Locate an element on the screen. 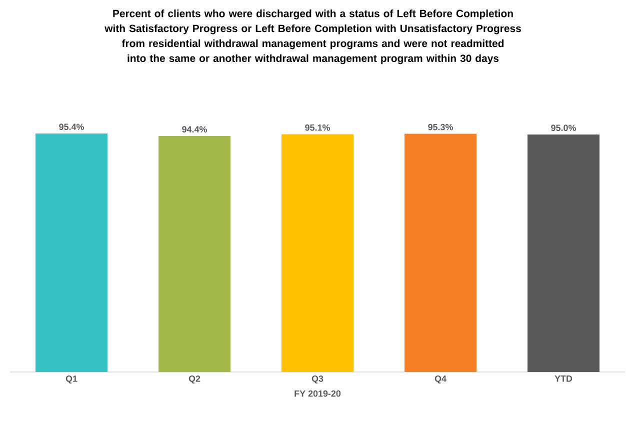 Image resolution: width=626 pixels, height=432 pixels. x-tick-label: YTD is located at coordinates (563, 379).